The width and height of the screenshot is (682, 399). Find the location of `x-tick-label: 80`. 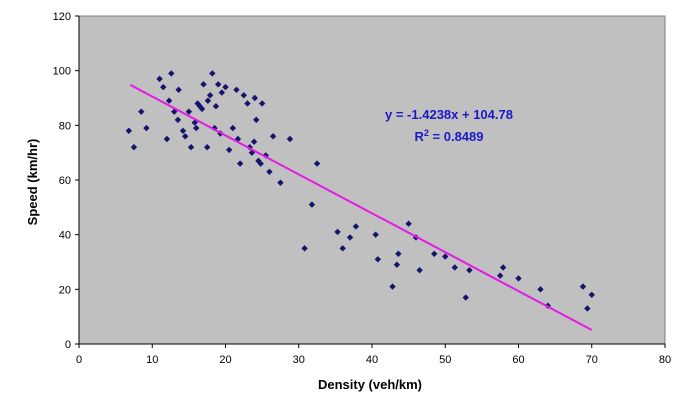

x-tick-label: 80 is located at coordinates (665, 360).